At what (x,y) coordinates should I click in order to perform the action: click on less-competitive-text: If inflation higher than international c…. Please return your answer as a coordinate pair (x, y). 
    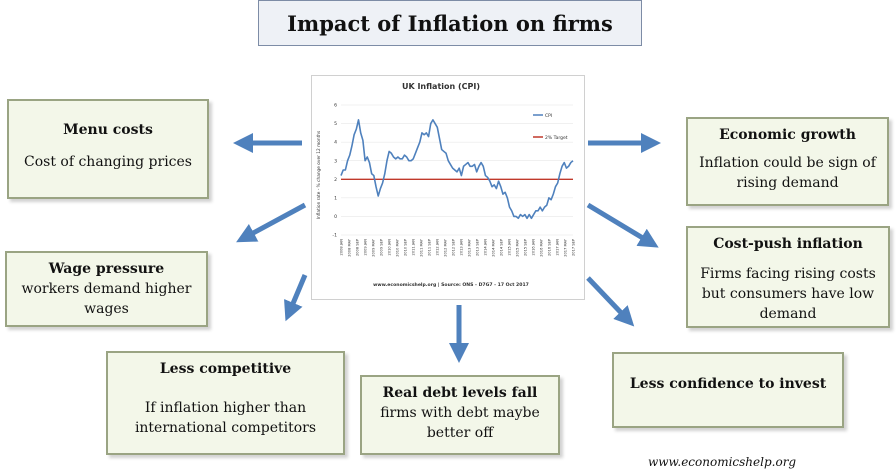
    Looking at the image, I should click on (225, 418).